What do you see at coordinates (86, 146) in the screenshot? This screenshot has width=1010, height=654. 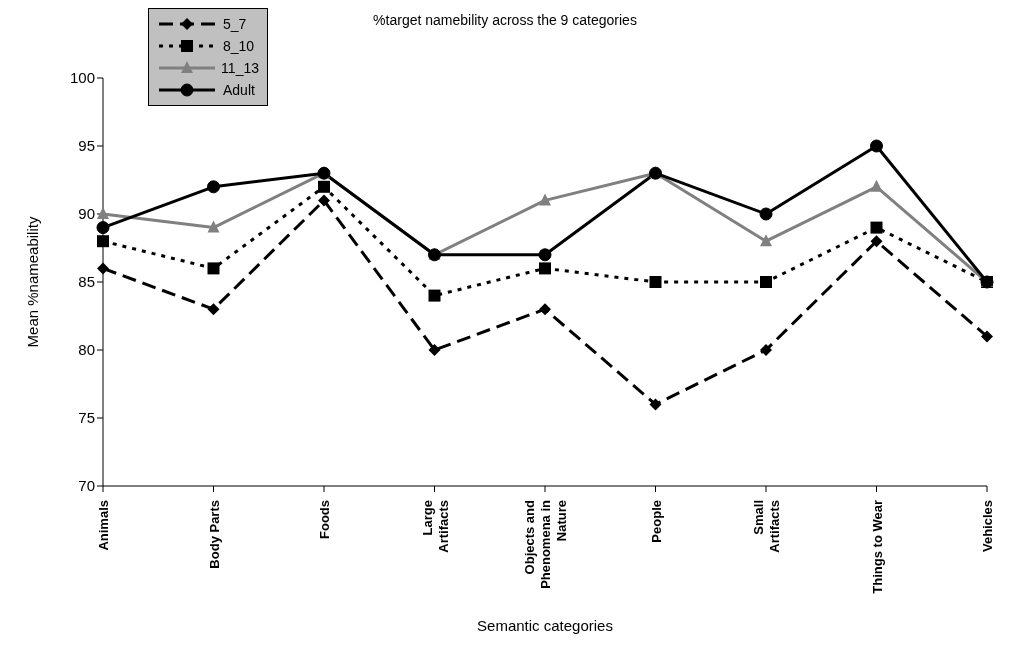 I see `y-tick-label: 95` at bounding box center [86, 146].